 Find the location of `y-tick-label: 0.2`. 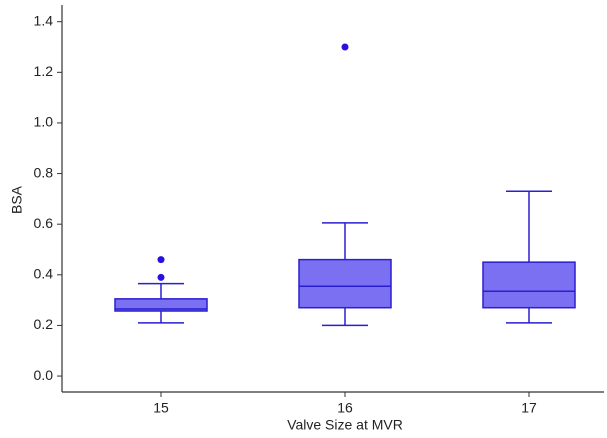

y-tick-label: 0.2 is located at coordinates (44, 324).